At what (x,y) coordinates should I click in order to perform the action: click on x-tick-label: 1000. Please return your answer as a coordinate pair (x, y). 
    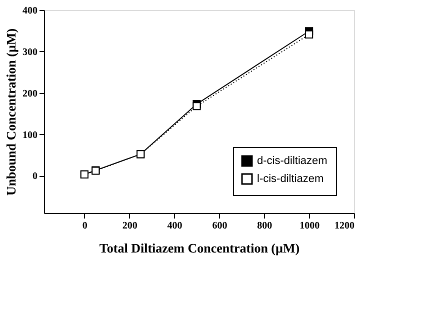
    Looking at the image, I should click on (310, 226).